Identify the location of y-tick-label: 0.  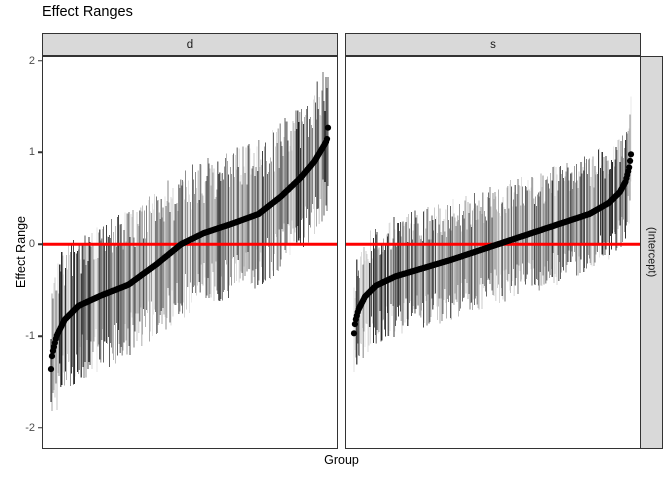
(31, 244).